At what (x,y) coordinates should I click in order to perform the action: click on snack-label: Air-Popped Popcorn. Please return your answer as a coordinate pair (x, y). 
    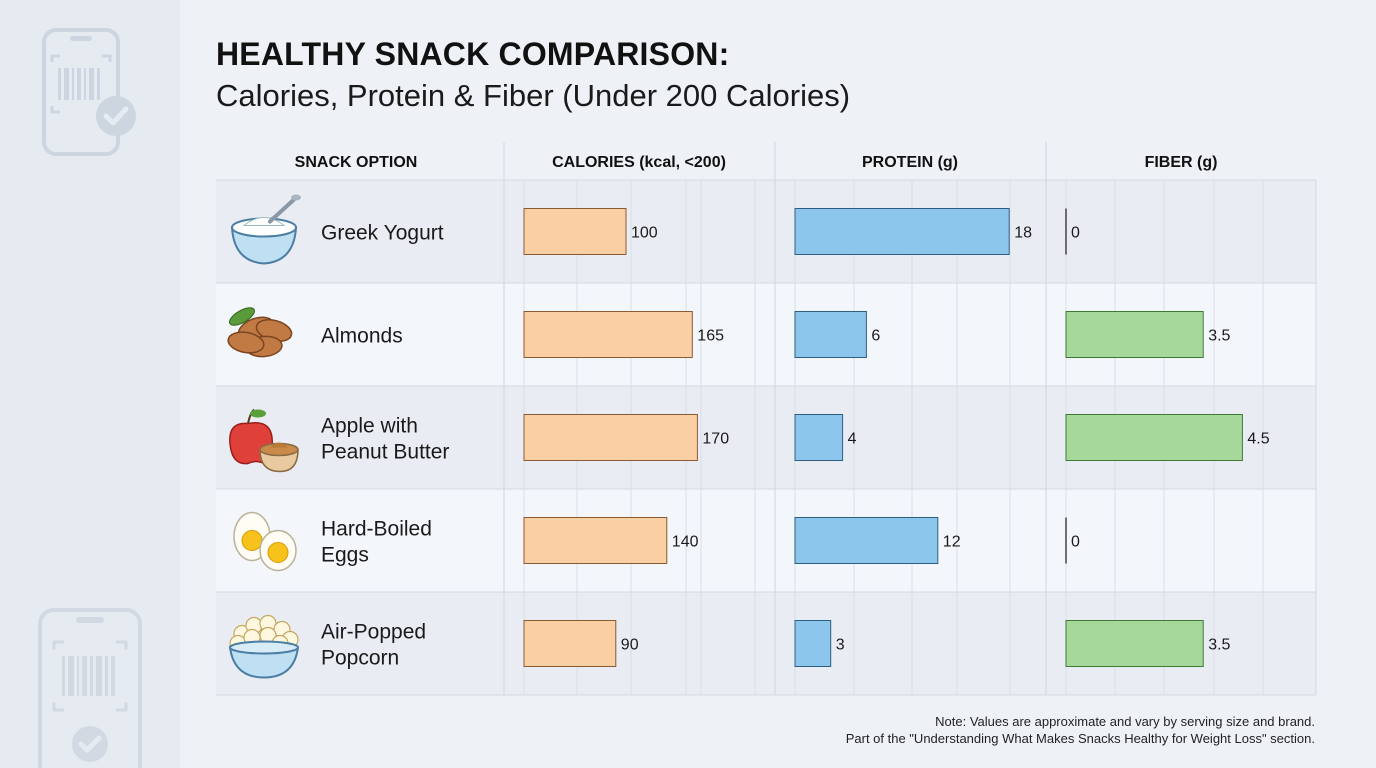
    Looking at the image, I should click on (373, 645).